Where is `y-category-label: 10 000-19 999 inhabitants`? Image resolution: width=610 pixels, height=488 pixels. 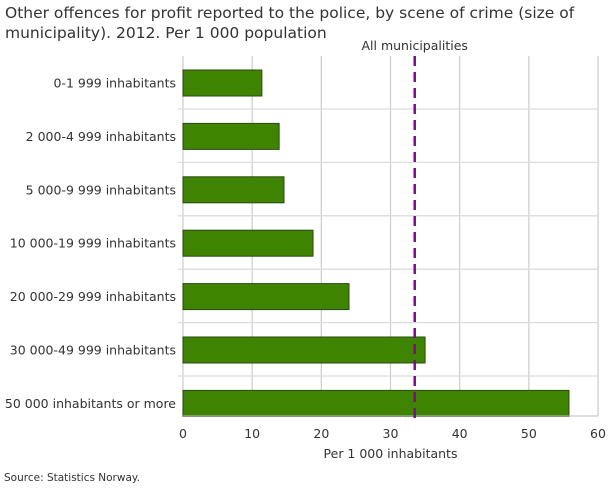
y-category-label: 10 000-19 999 inhabitants is located at coordinates (93, 243).